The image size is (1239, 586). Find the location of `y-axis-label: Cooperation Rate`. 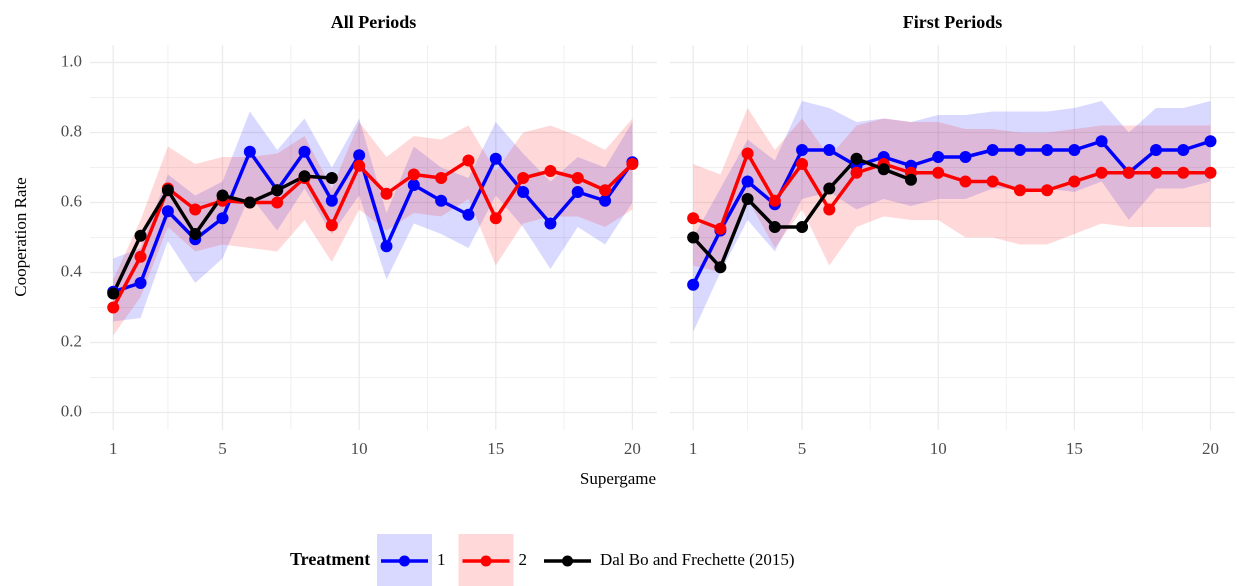

y-axis-label: Cooperation Rate is located at coordinates (20, 236).